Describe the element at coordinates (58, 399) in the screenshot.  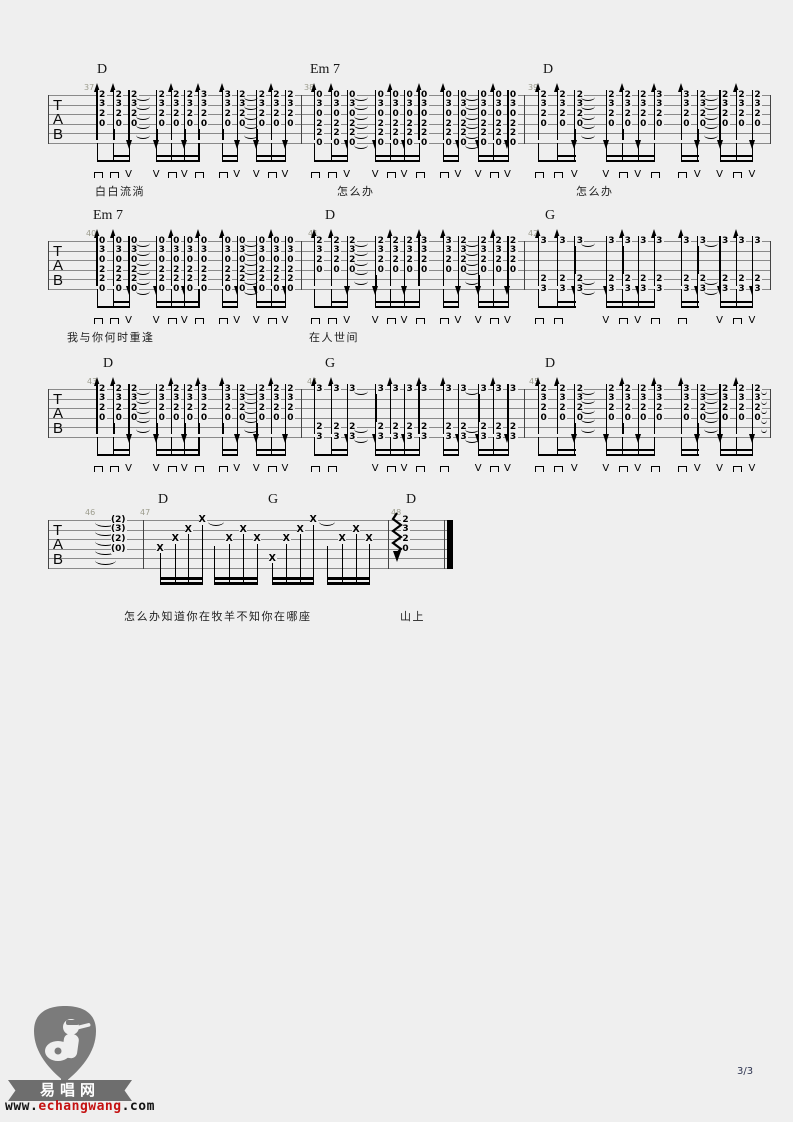
I see `tab-clef-letter: T` at that location.